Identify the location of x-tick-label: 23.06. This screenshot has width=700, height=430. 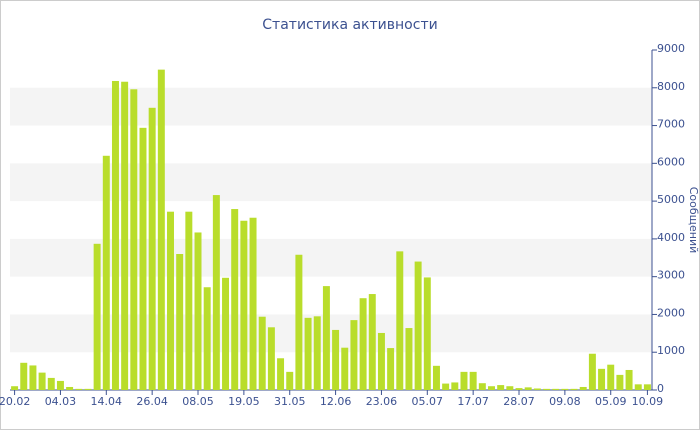
(382, 401).